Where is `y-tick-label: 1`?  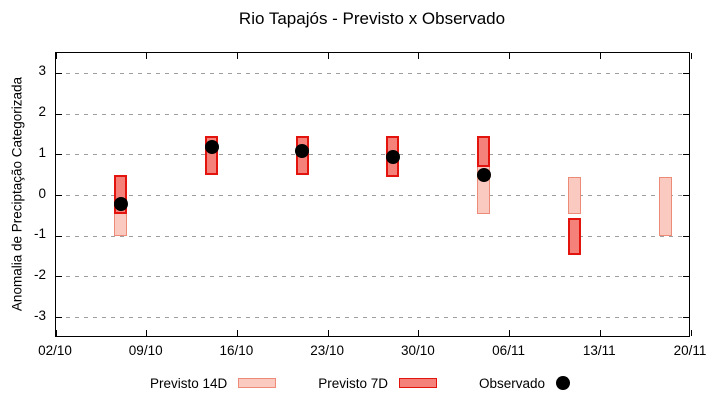
y-tick-label: 1 is located at coordinates (42, 152).